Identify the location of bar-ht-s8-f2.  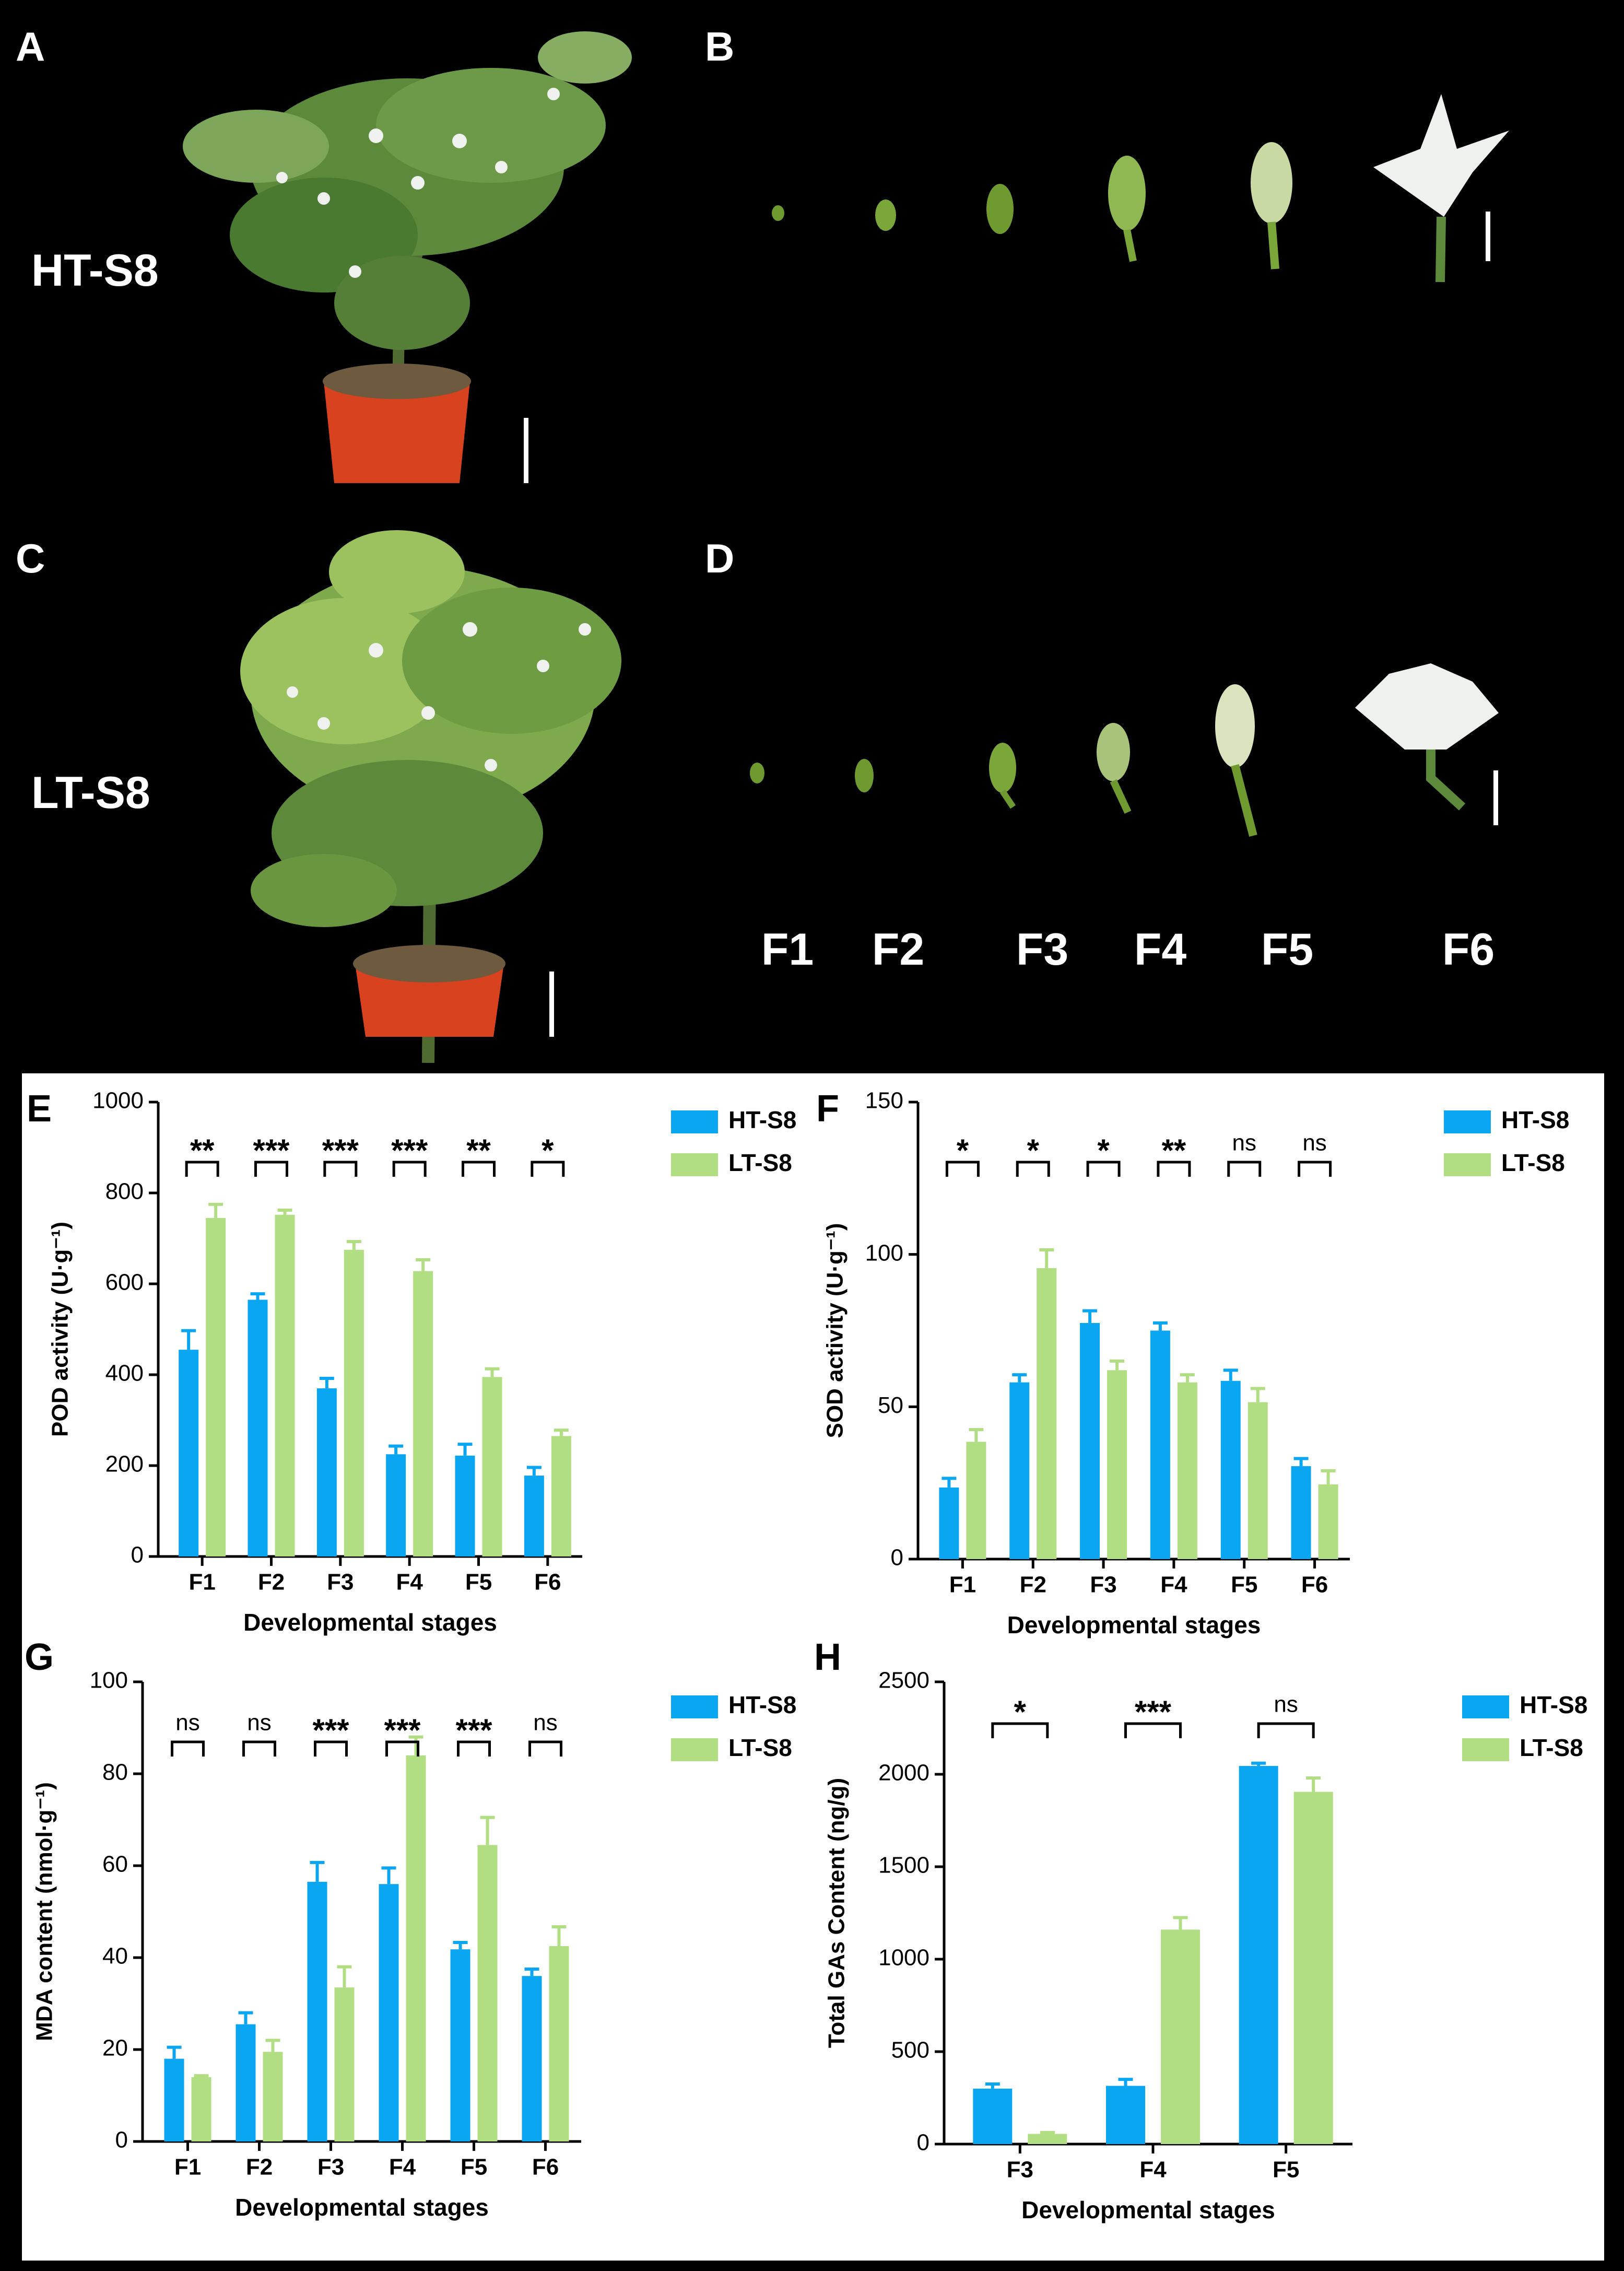
(258, 1428).